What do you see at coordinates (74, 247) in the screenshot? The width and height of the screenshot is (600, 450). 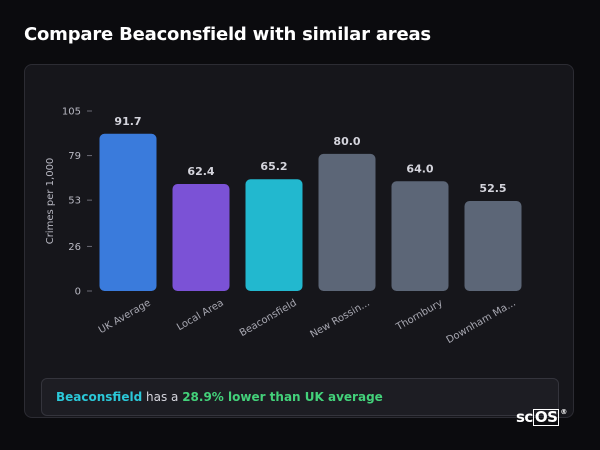 I see `y-tick-label: 26` at bounding box center [74, 247].